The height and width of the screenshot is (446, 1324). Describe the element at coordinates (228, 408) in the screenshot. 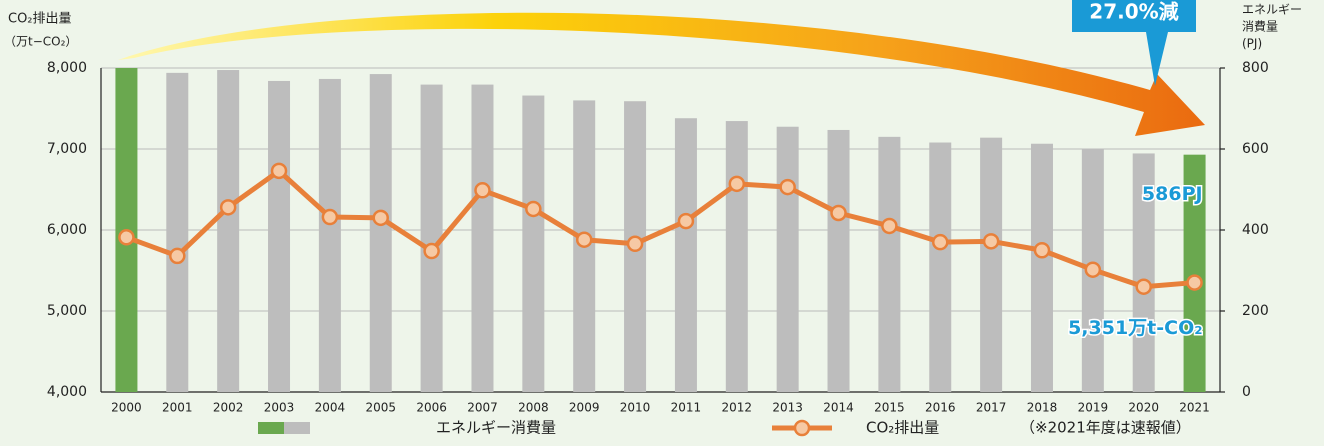

I see `x-tick-label: 2002` at that location.